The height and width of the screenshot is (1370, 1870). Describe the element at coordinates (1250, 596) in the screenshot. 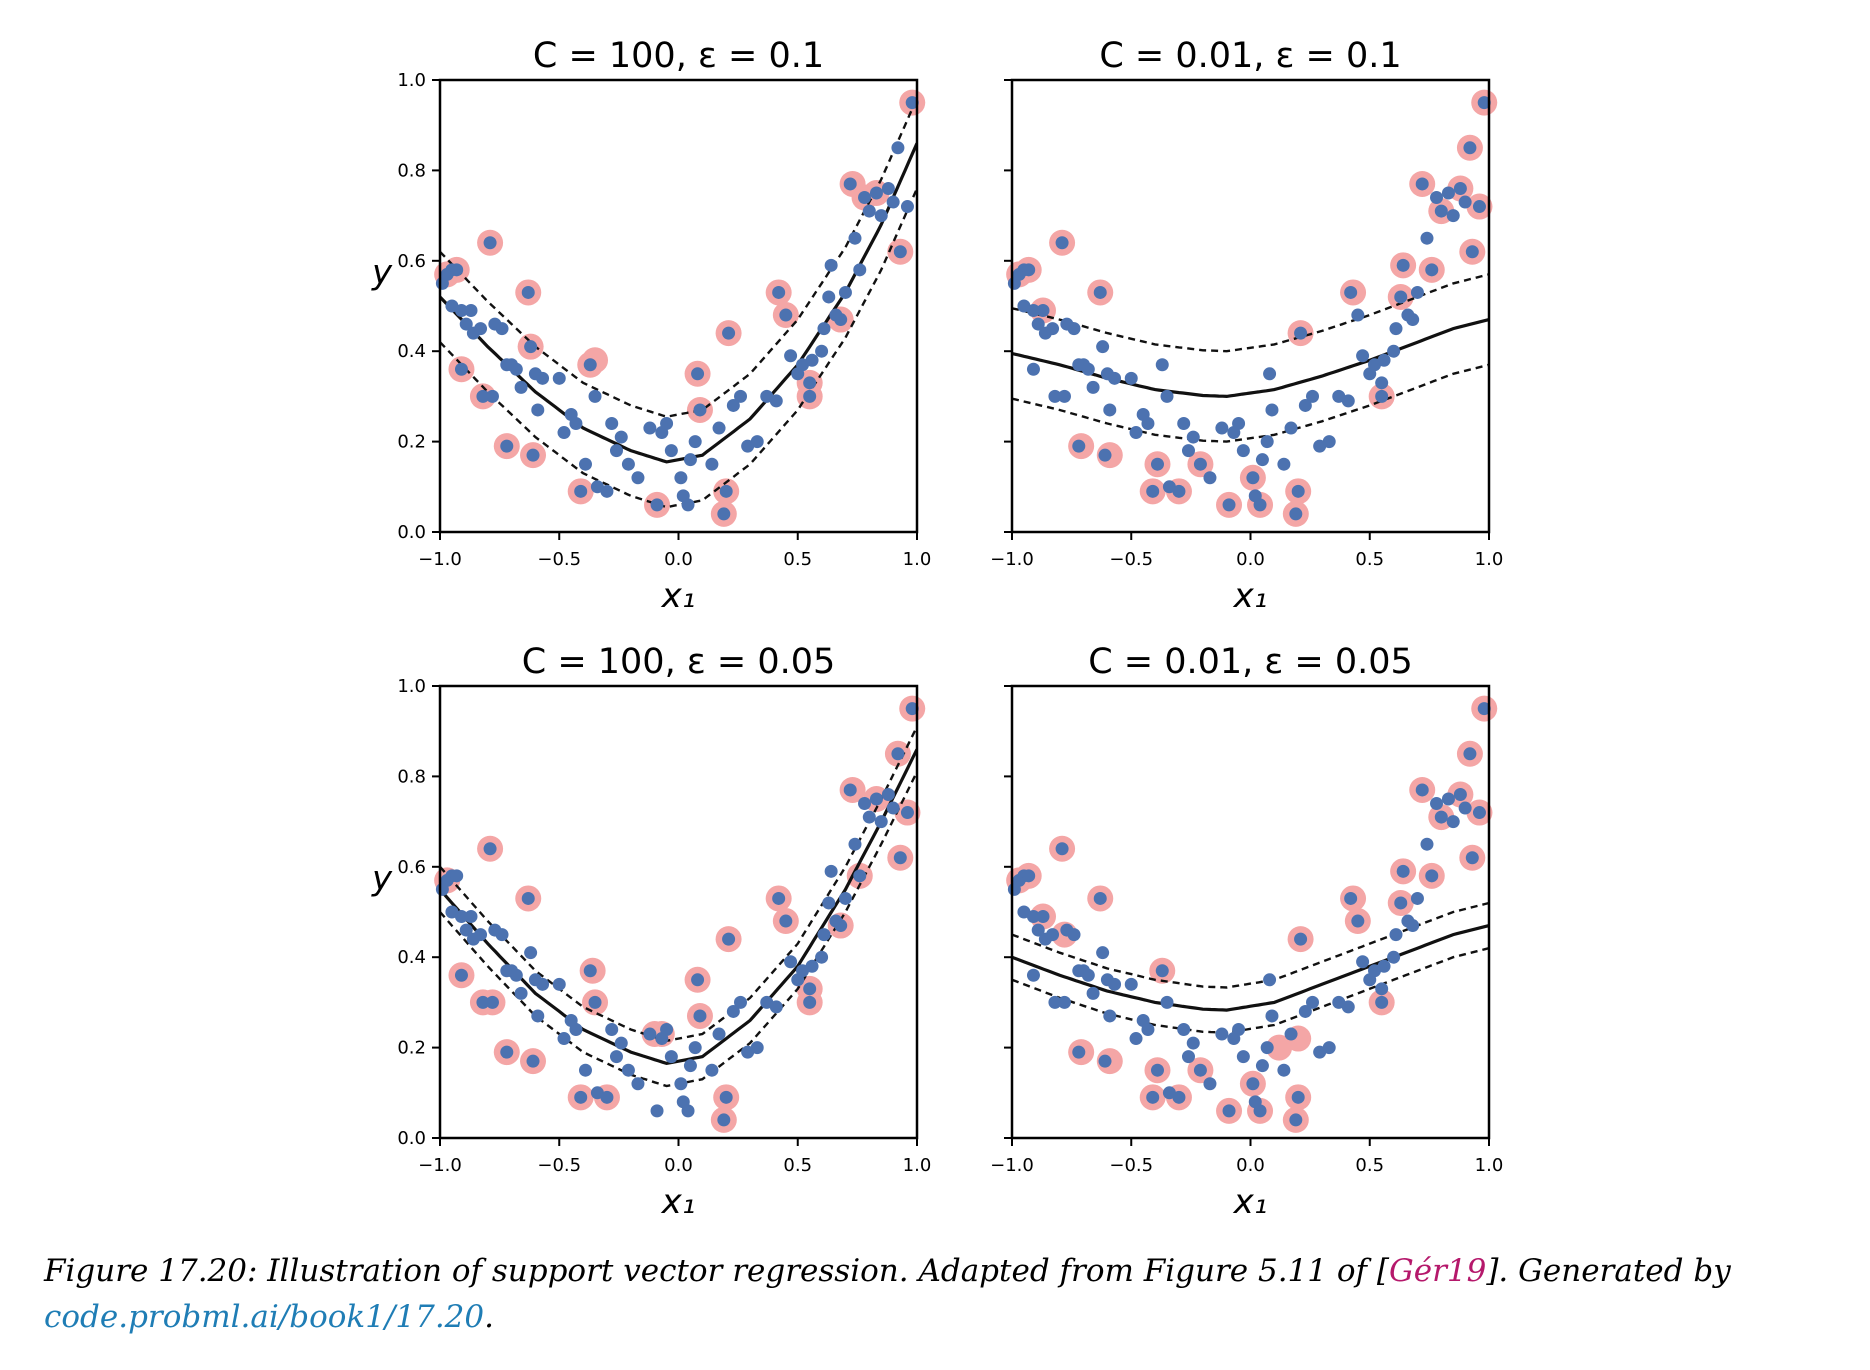

I see `x-axis-label: x₁` at that location.